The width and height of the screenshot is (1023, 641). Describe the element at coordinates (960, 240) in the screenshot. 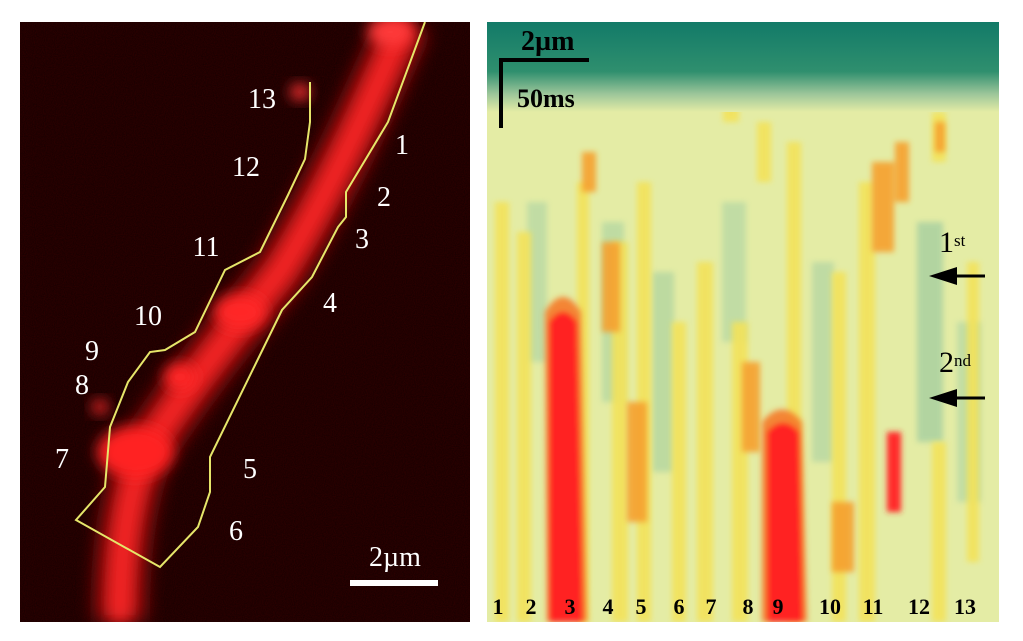

I see `stimulus-1-suffix: st` at that location.